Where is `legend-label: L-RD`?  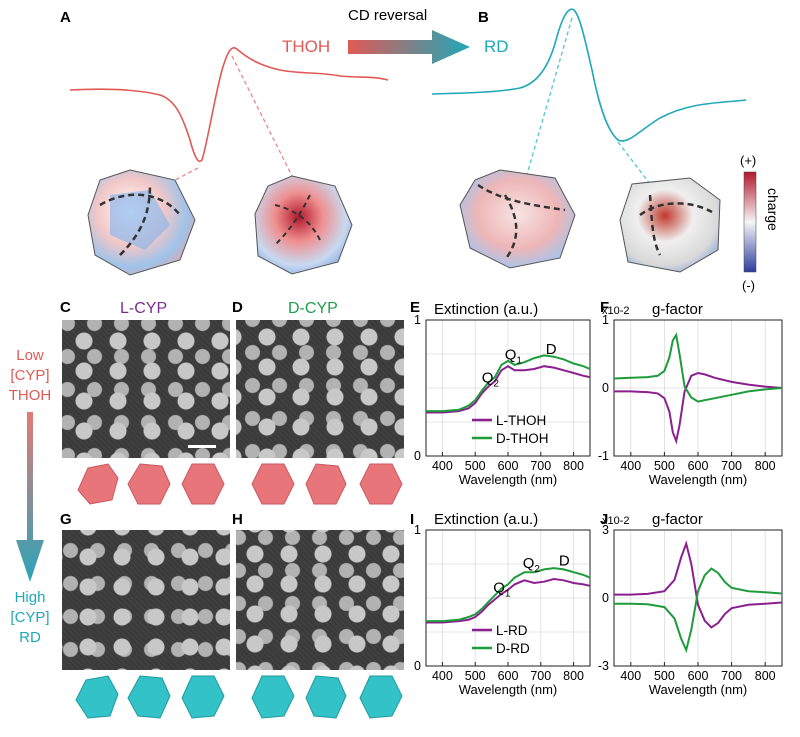
legend-label: L-RD is located at coordinates (512, 630).